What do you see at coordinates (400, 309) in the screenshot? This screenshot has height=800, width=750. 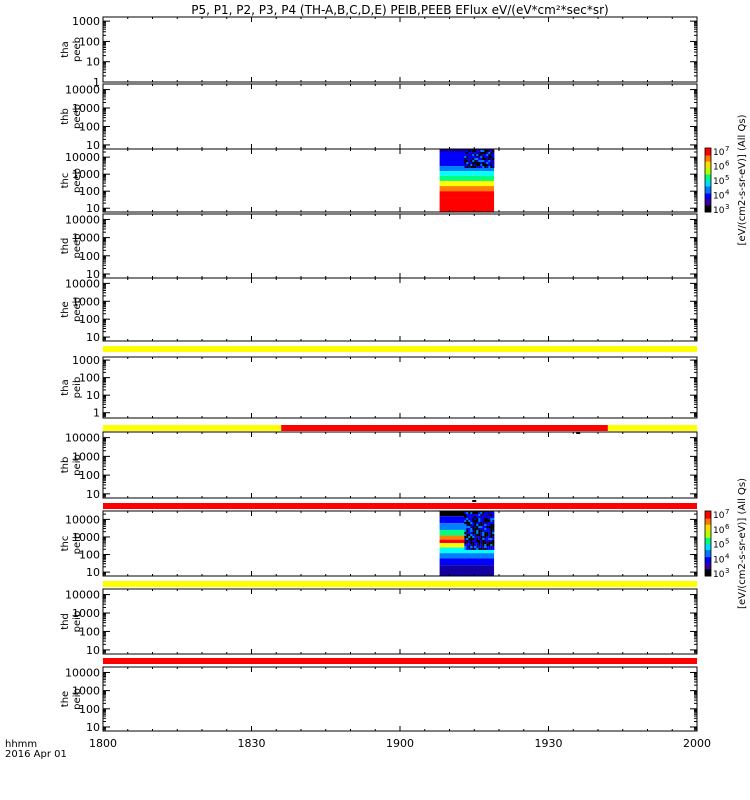 I see `panel-frame` at bounding box center [400, 309].